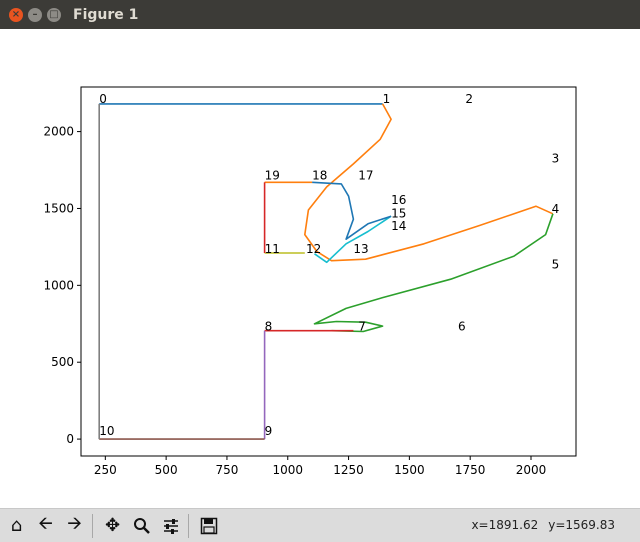 This screenshot has height=542, width=640. I want to click on x-tick-label: 1750, so click(470, 470).